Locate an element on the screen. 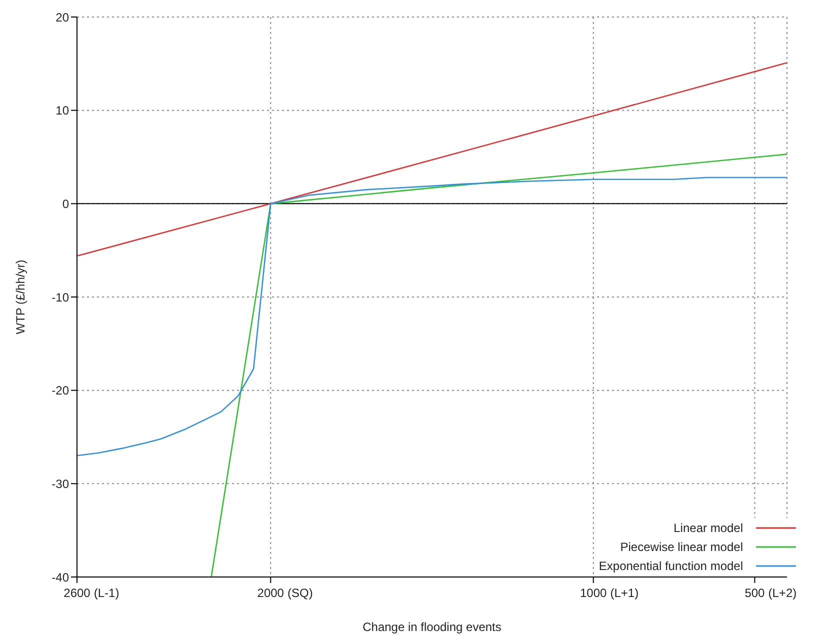 This screenshot has height=635, width=817. y-tick-label: -30 is located at coordinates (61, 483).